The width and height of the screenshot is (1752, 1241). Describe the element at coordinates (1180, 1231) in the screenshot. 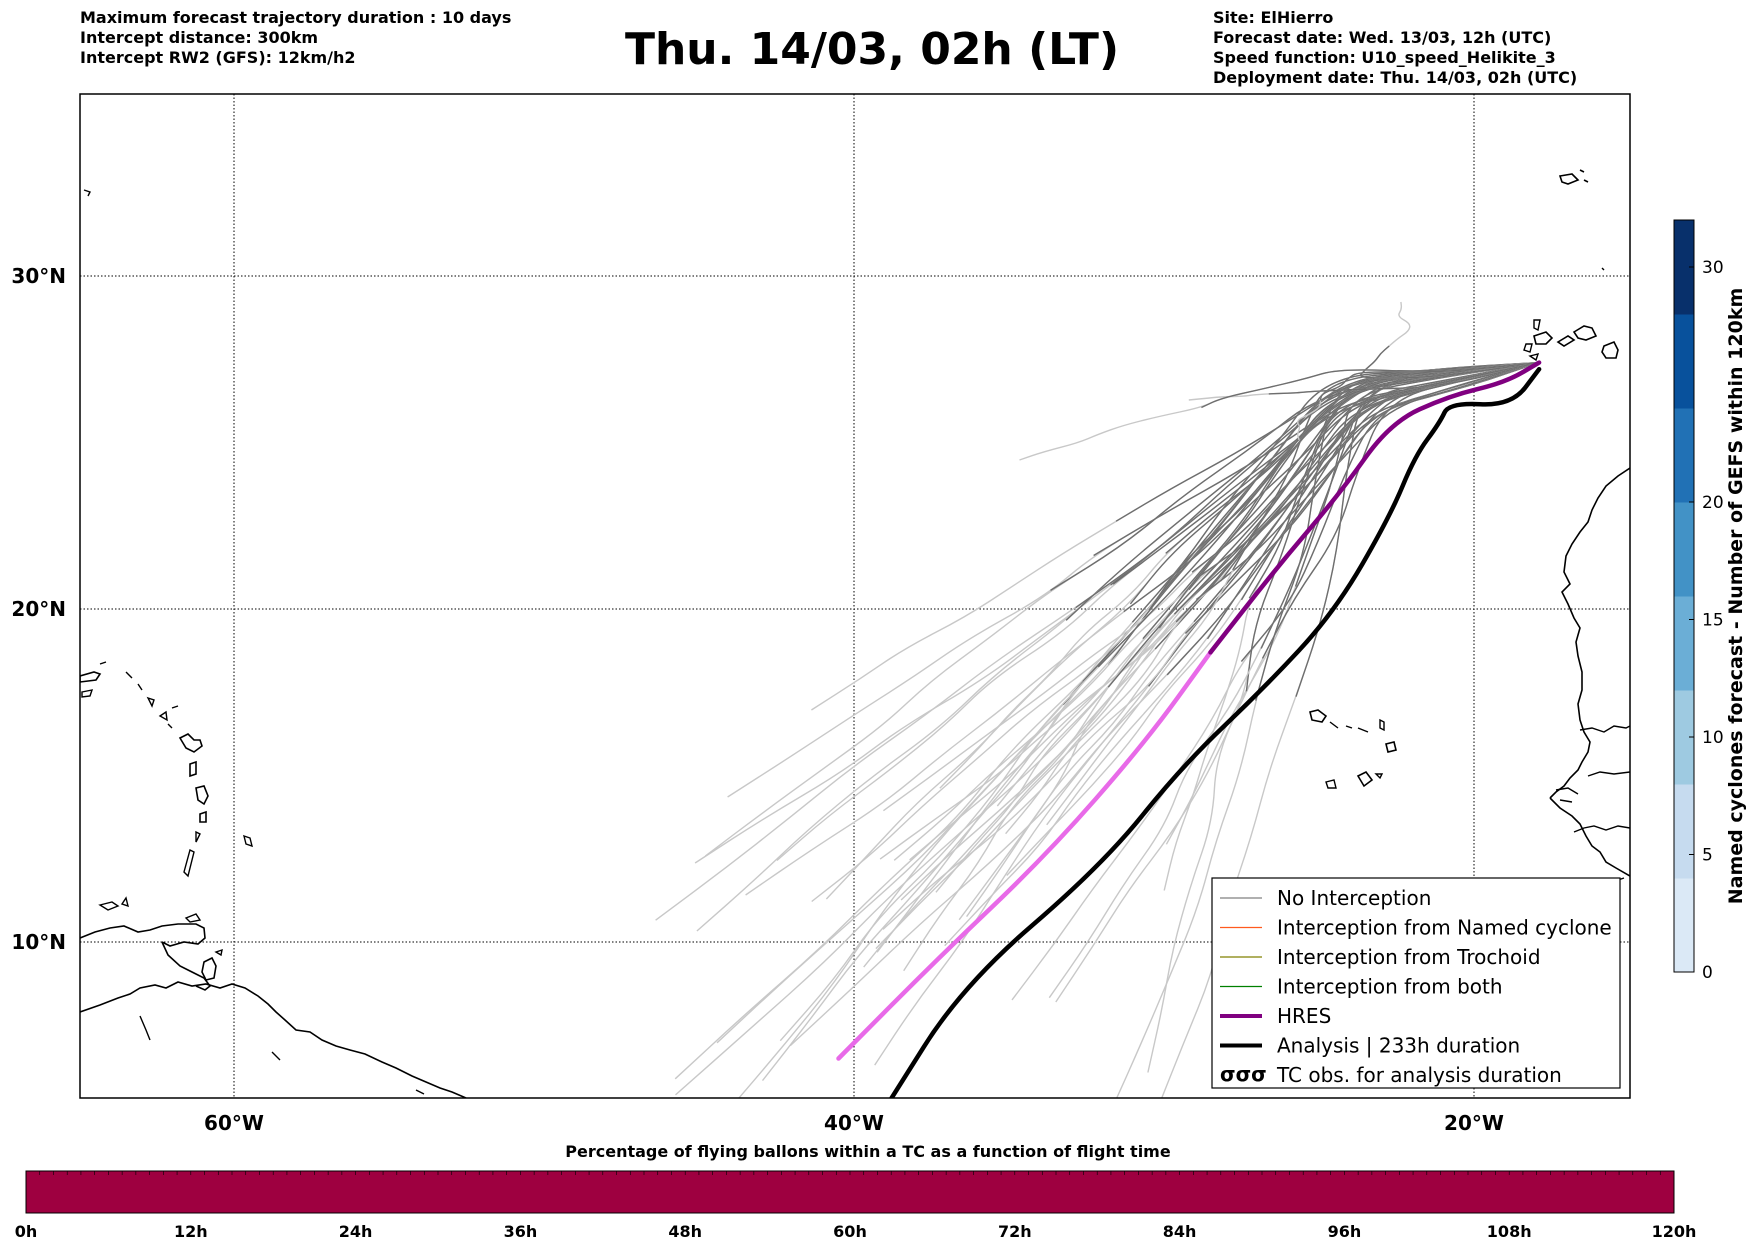

I see `flight-time-tick-label: 84h` at that location.